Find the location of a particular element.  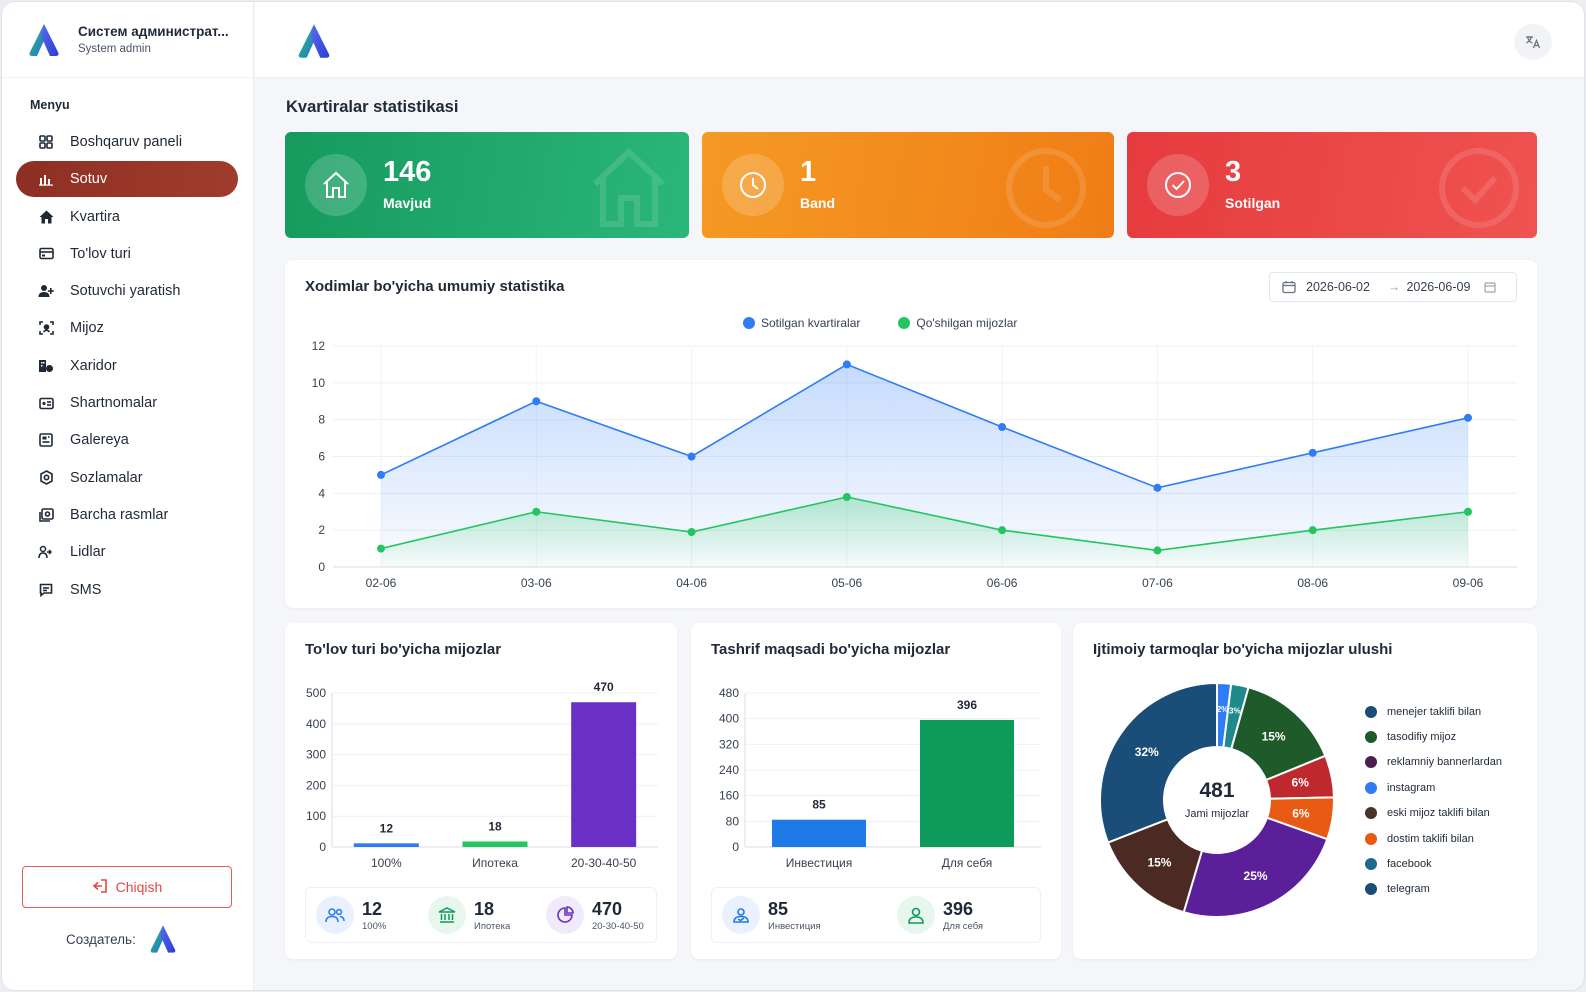

bar-value-label: 12 is located at coordinates (387, 828).